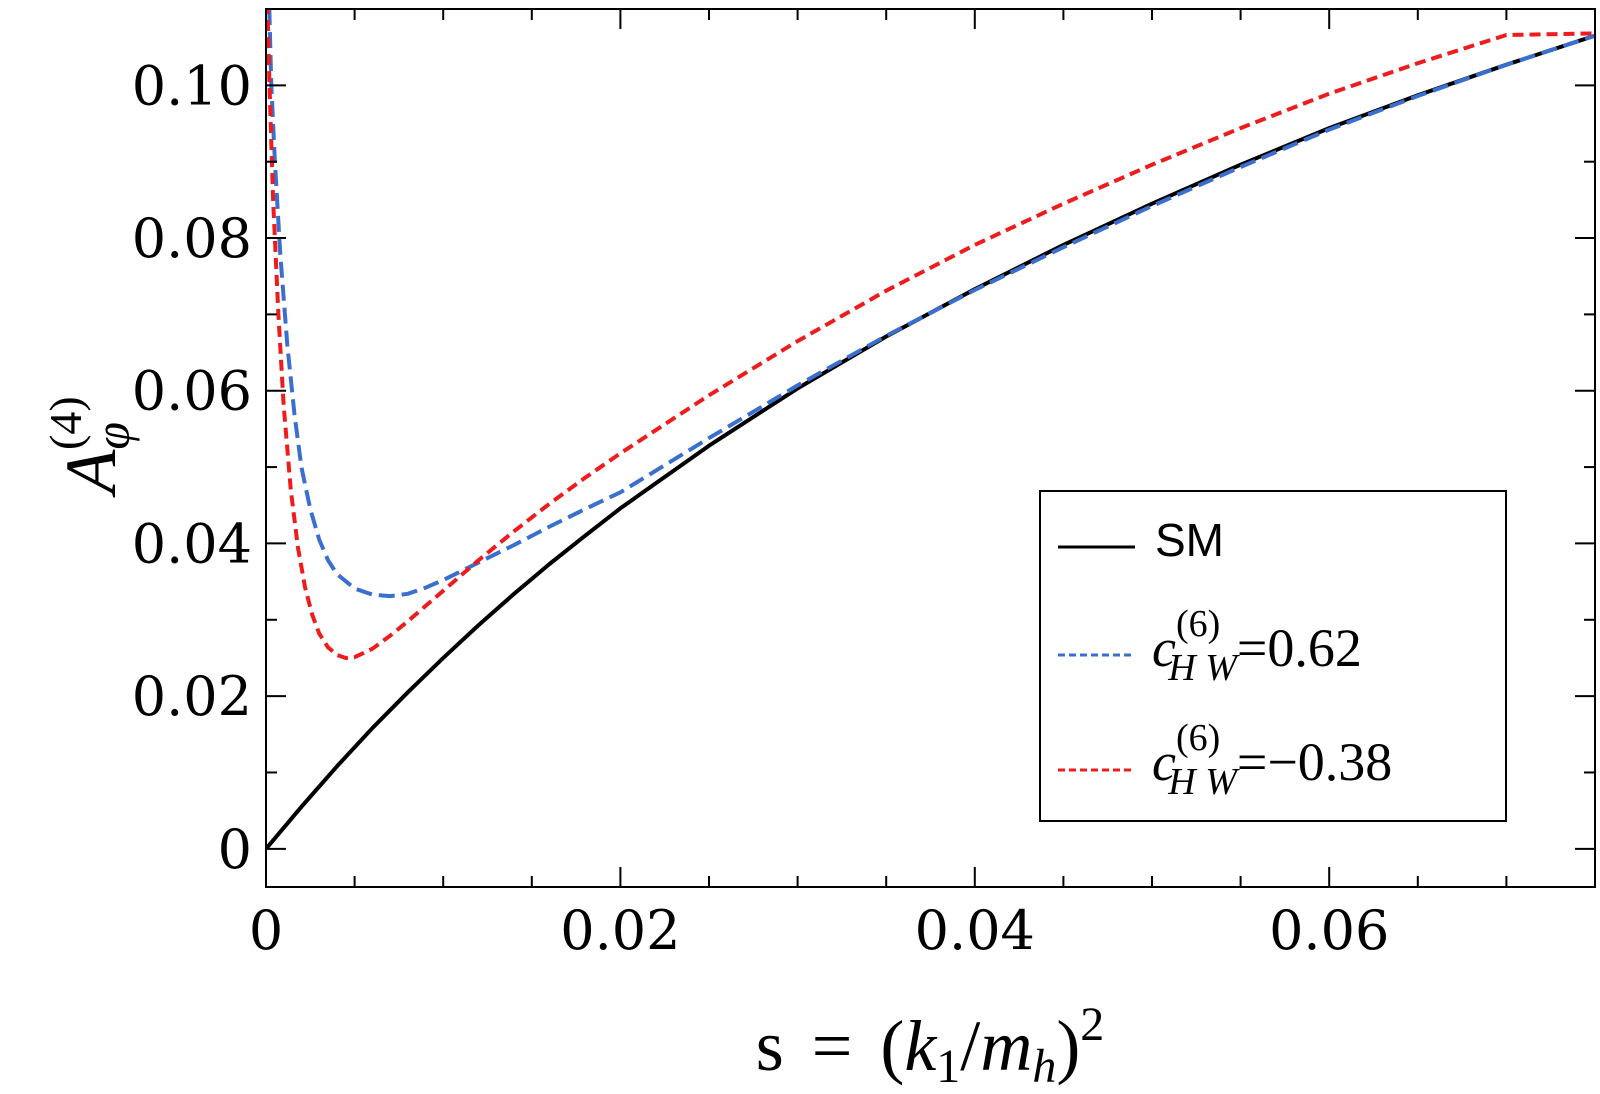 The width and height of the screenshot is (1600, 1094). What do you see at coordinates (1068, 1046) in the screenshot?
I see `x-title-close: )` at bounding box center [1068, 1046].